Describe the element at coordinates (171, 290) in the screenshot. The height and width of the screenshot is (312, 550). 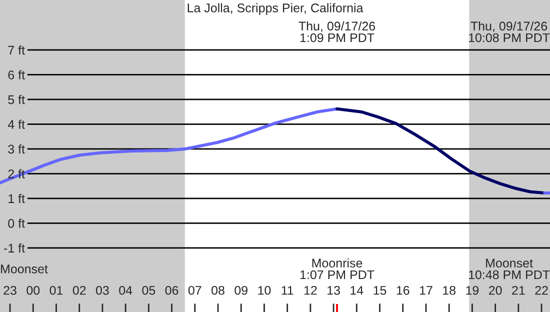
I see `x-tick-label: 06` at that location.